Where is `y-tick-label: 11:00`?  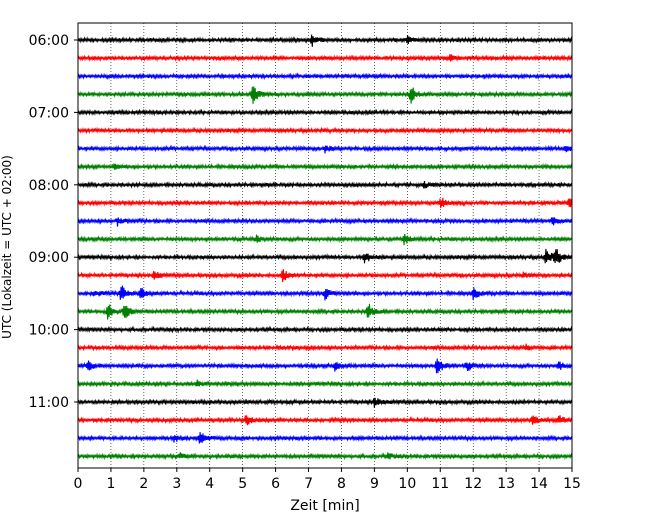
y-tick-label: 11:00 is located at coordinates (49, 403).